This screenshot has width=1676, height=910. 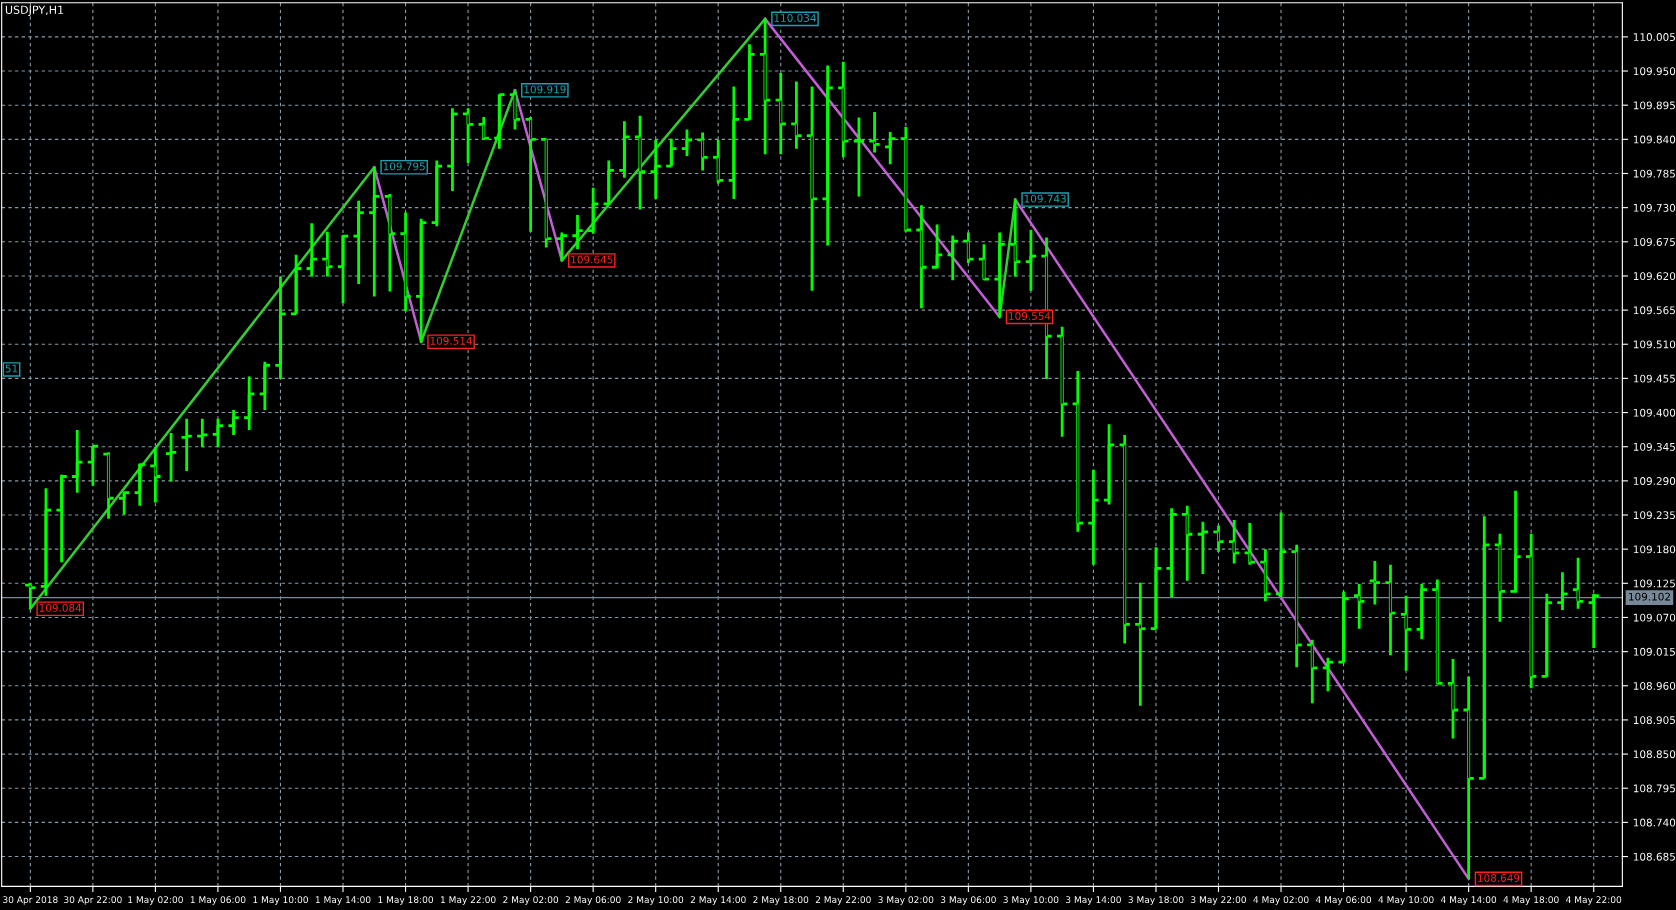 What do you see at coordinates (1649, 596) in the screenshot?
I see `ref-line-label: 109.102` at bounding box center [1649, 596].